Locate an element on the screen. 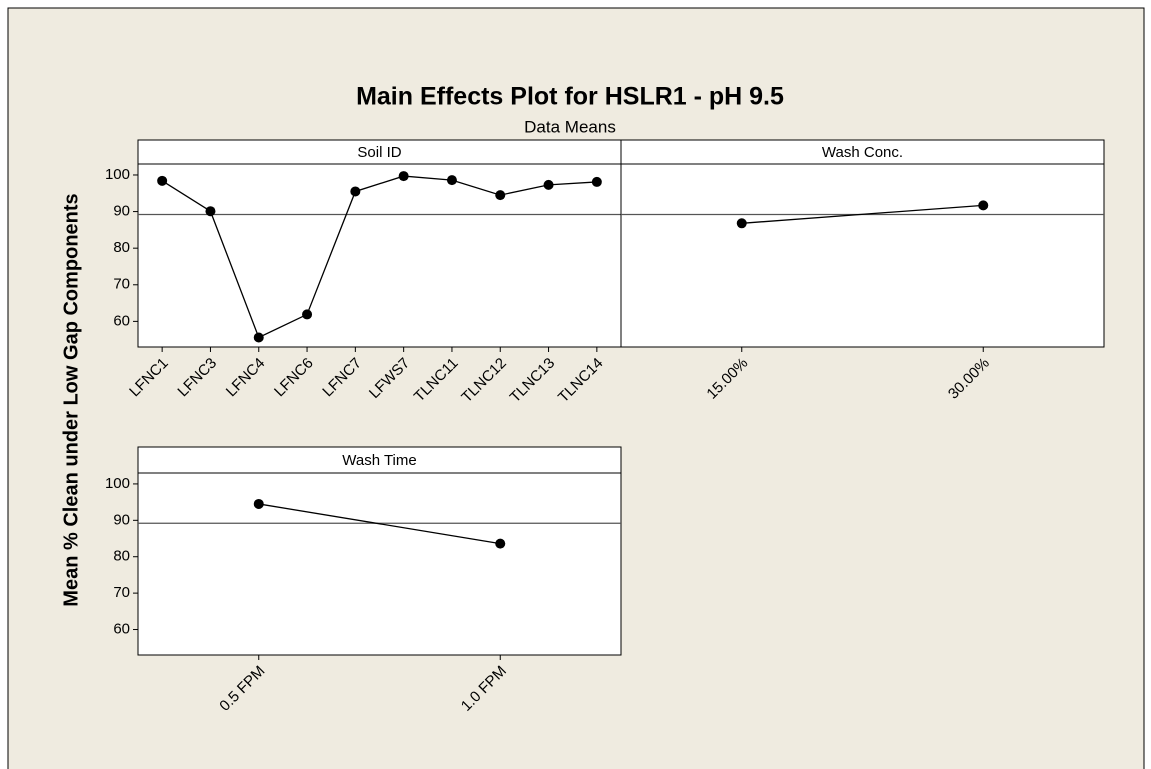 This screenshot has width=1151, height=769. y-axis-label: Mean % Clean under Low Gap Components is located at coordinates (71, 399).